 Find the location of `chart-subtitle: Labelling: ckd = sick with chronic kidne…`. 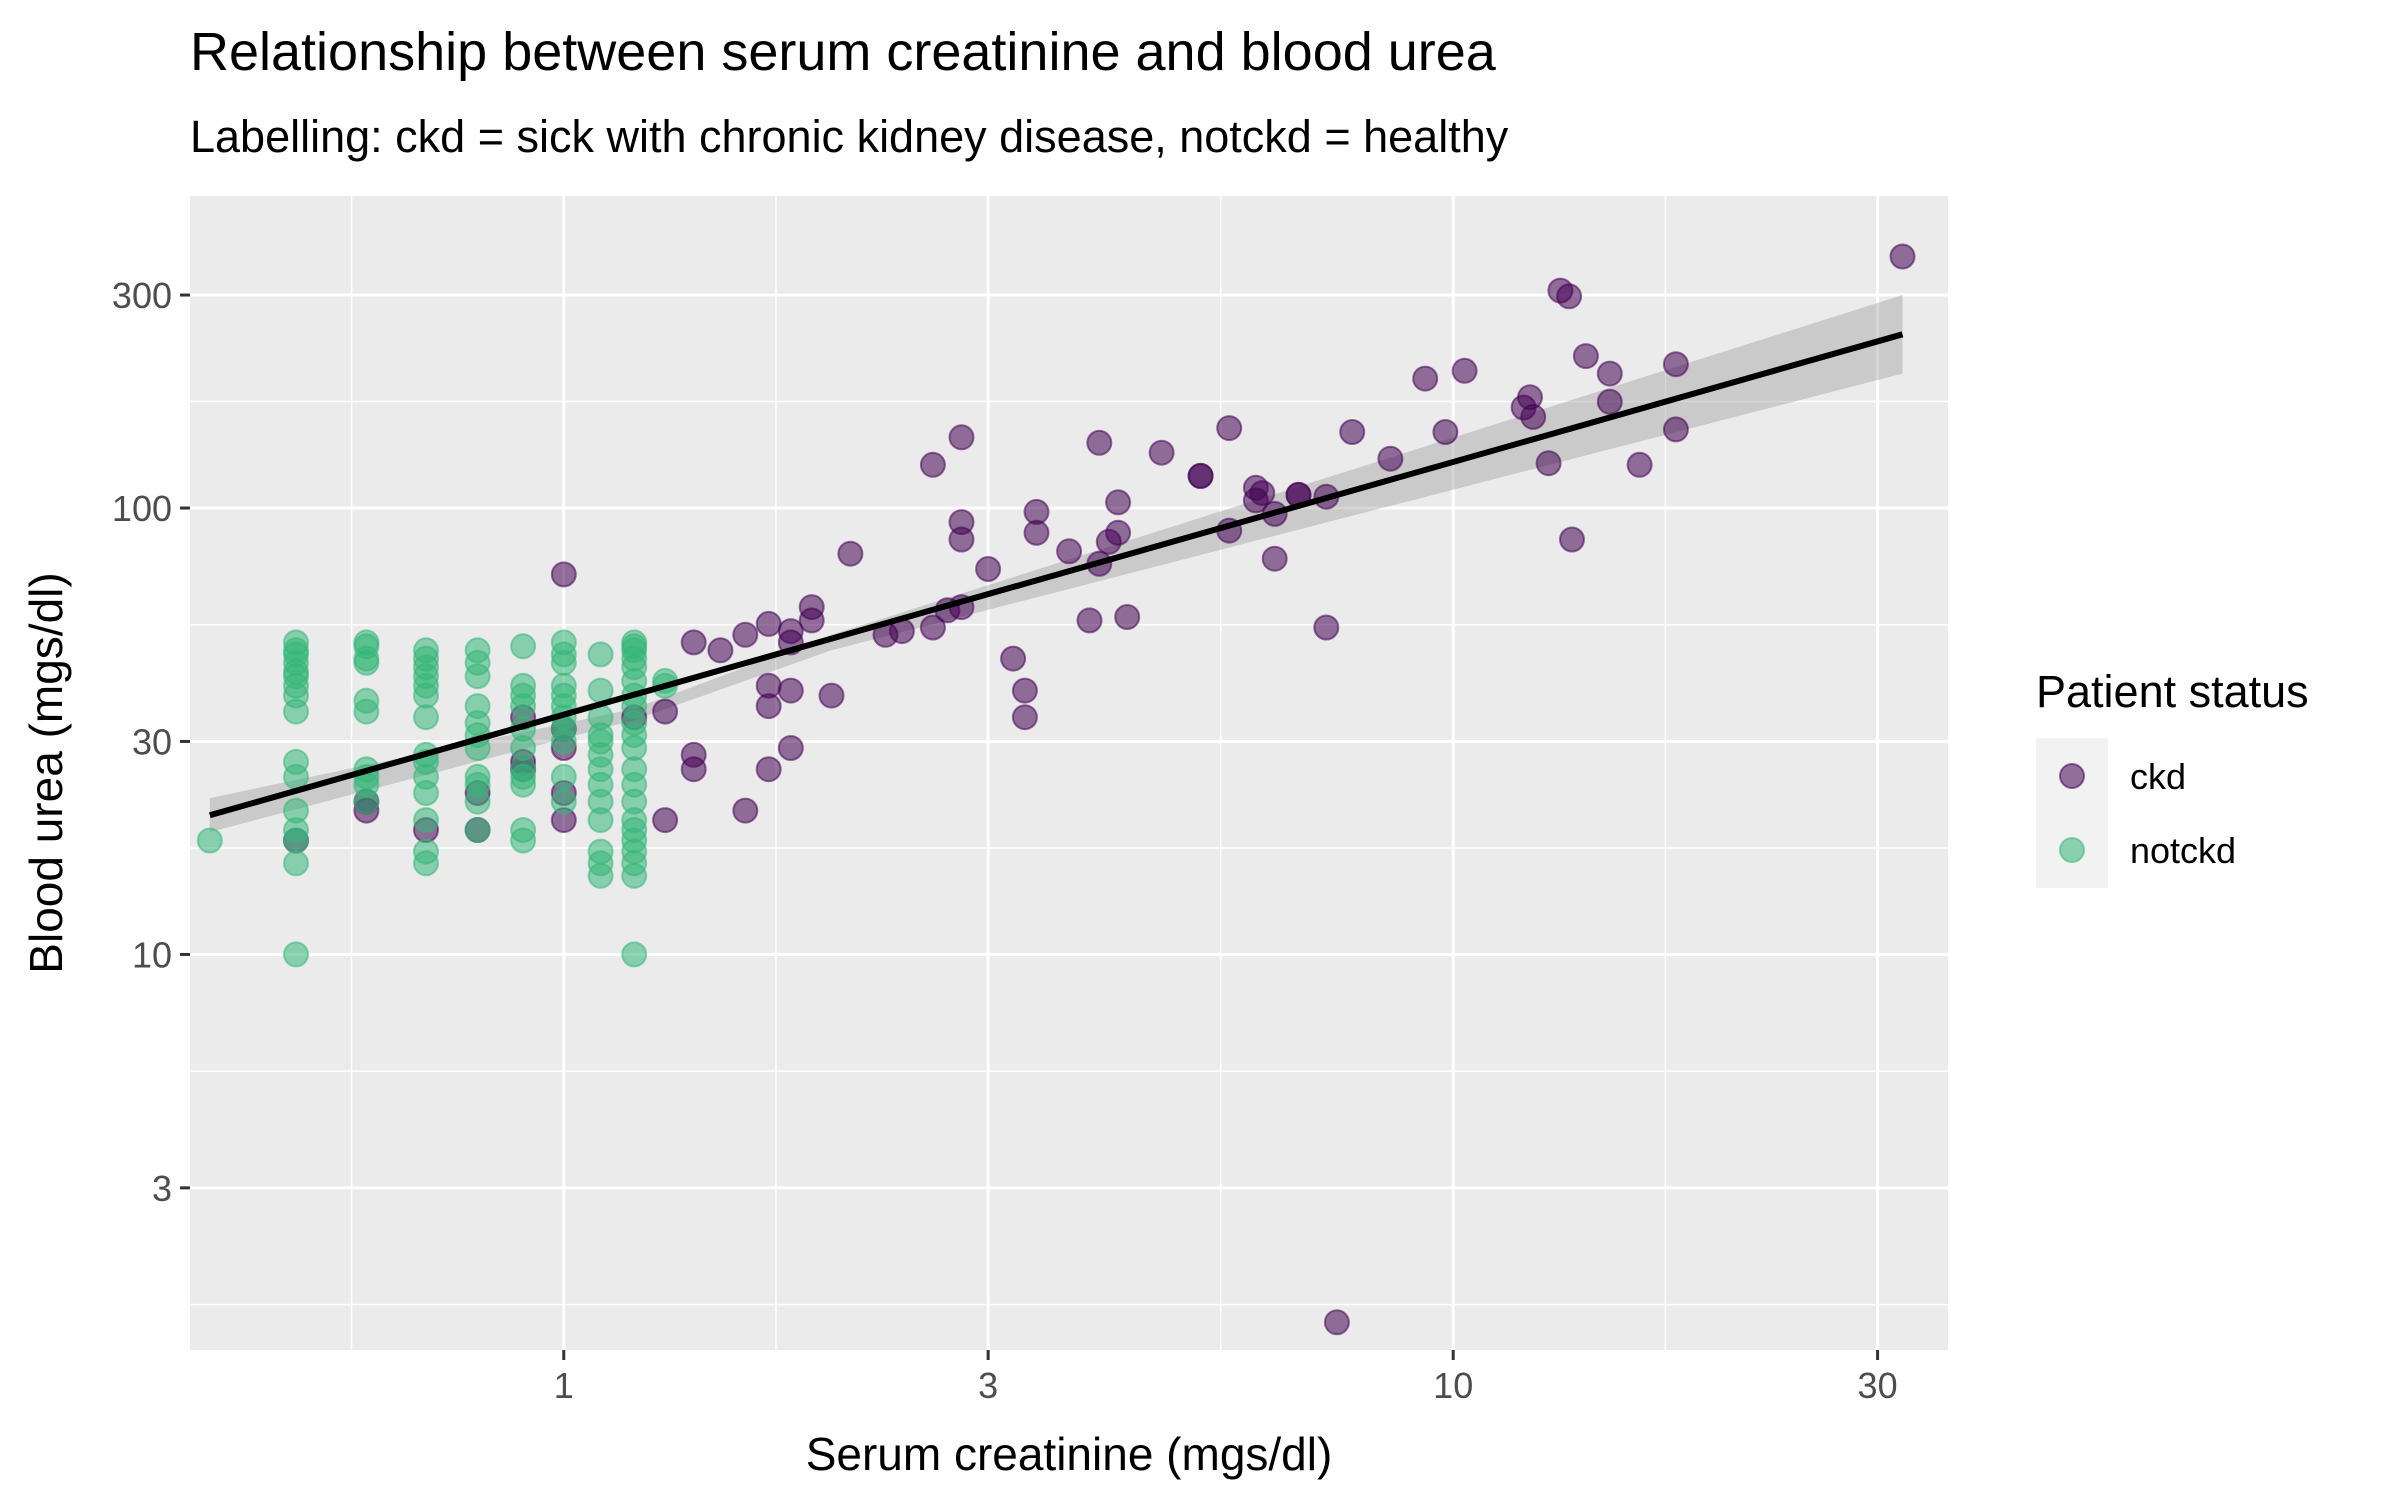

chart-subtitle: Labelling: ckd = sick with chronic kidne… is located at coordinates (849, 136).